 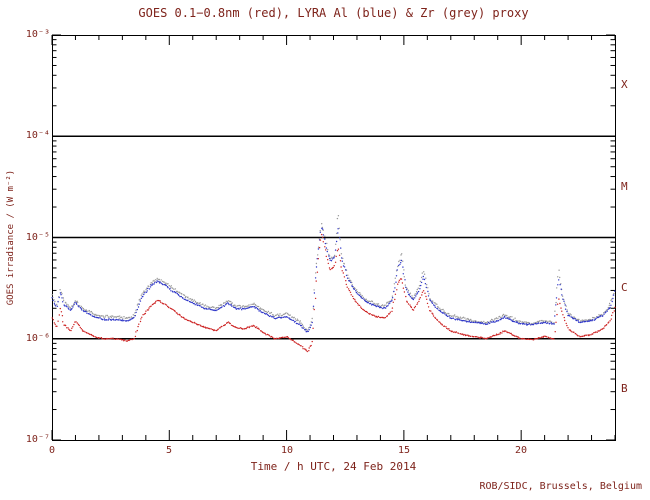 What do you see at coordinates (37, 34) in the screenshot?
I see `y-tick-label-1e-3: 10⁻³` at bounding box center [37, 34].